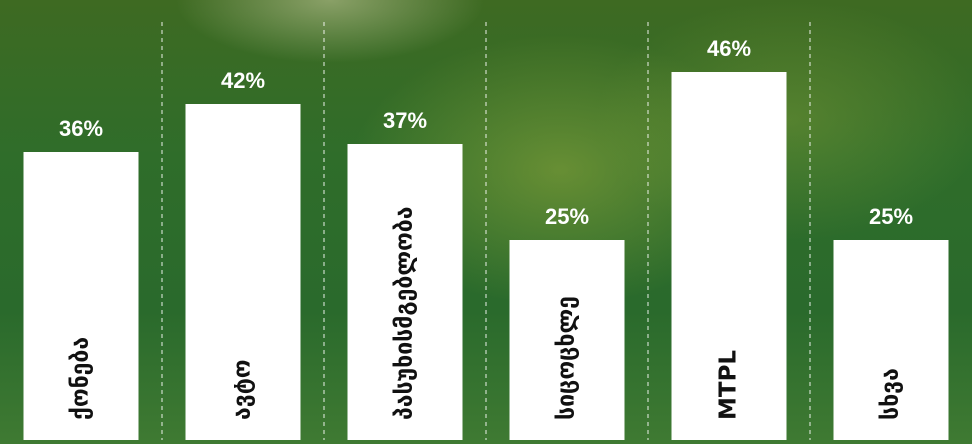 The width and height of the screenshot is (972, 444). What do you see at coordinates (891, 394) in the screenshot?
I see `category-label-6: სხვა` at bounding box center [891, 394].